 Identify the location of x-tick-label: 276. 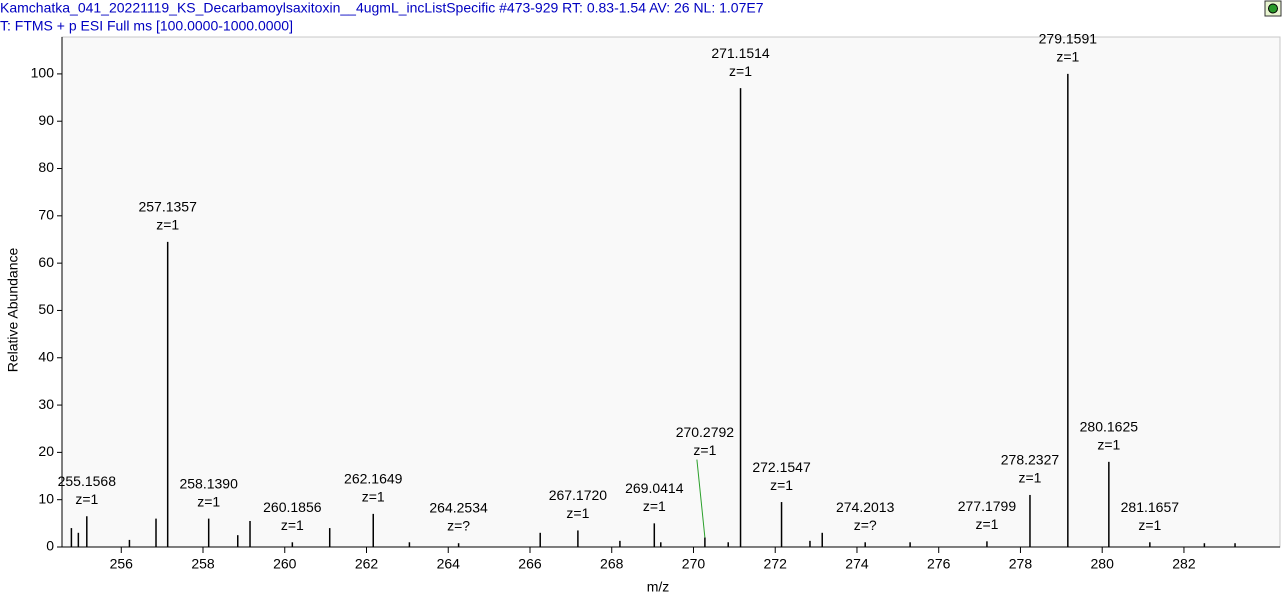
(939, 564).